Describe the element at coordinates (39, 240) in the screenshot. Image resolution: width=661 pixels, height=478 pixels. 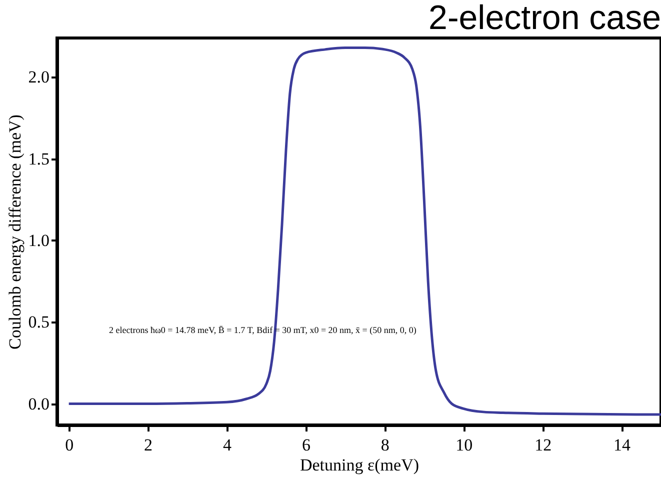
I see `y-tick-label: 1.0` at that location.